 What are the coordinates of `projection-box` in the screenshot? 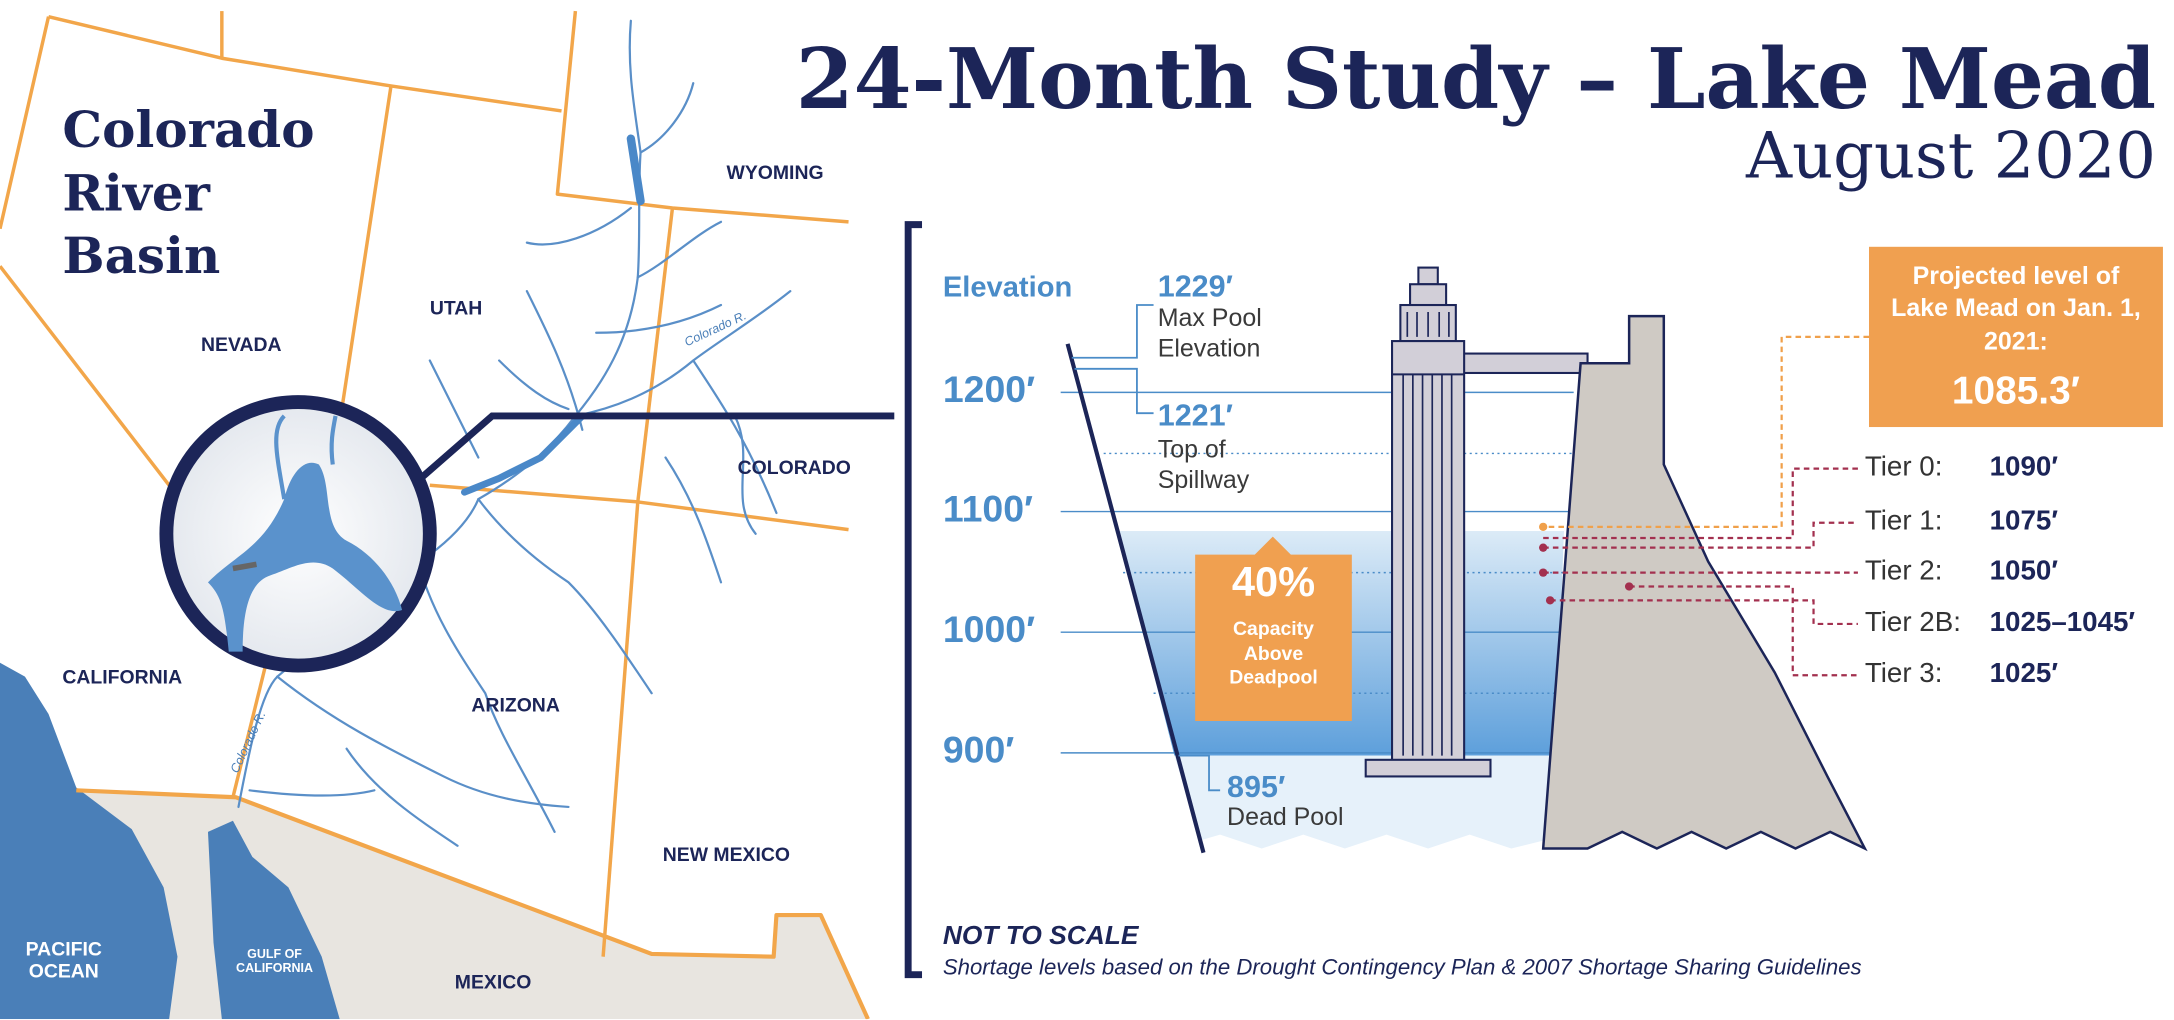 It's located at (2016, 337).